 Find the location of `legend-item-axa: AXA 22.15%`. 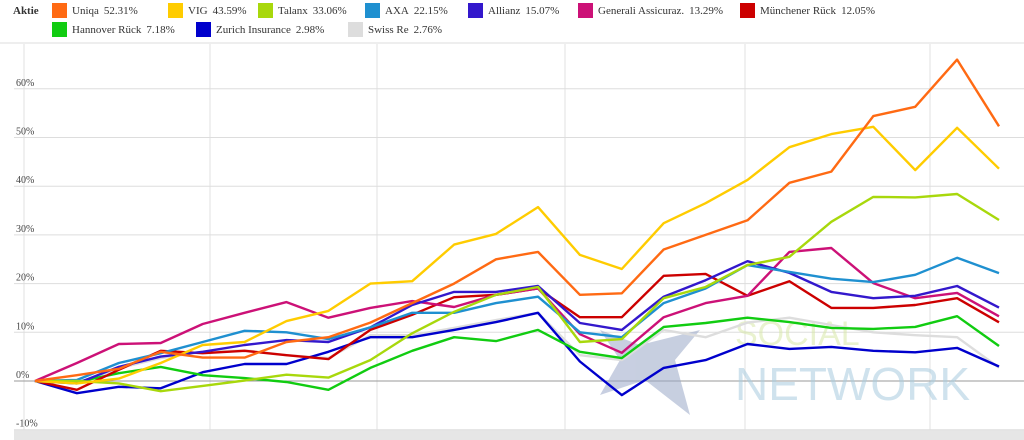

legend-item-axa: AXA 22.15% is located at coordinates (406, 10).